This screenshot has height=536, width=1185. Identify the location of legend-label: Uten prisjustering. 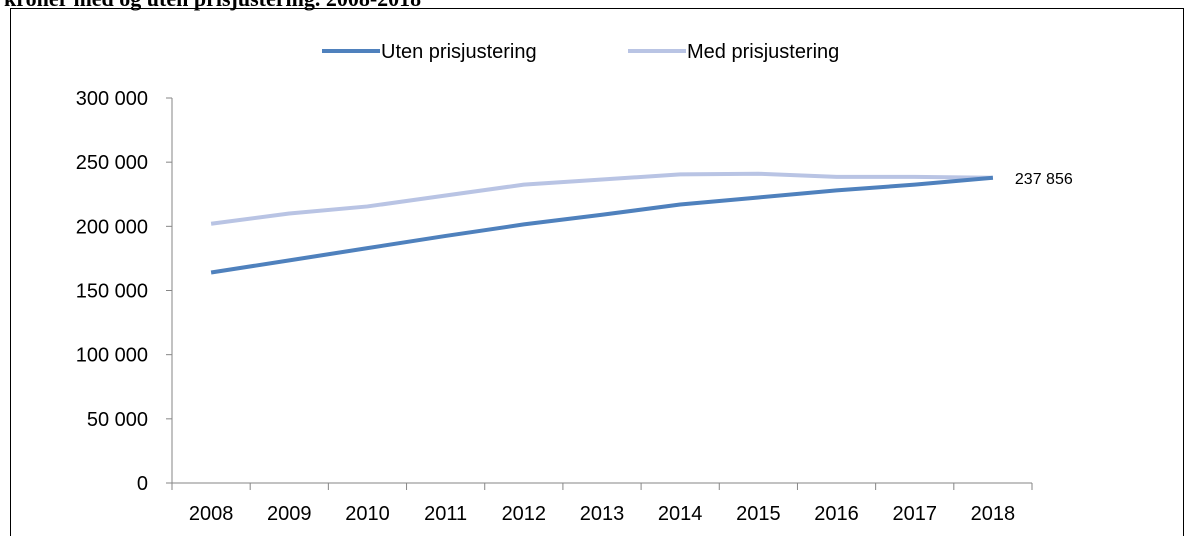
(459, 52).